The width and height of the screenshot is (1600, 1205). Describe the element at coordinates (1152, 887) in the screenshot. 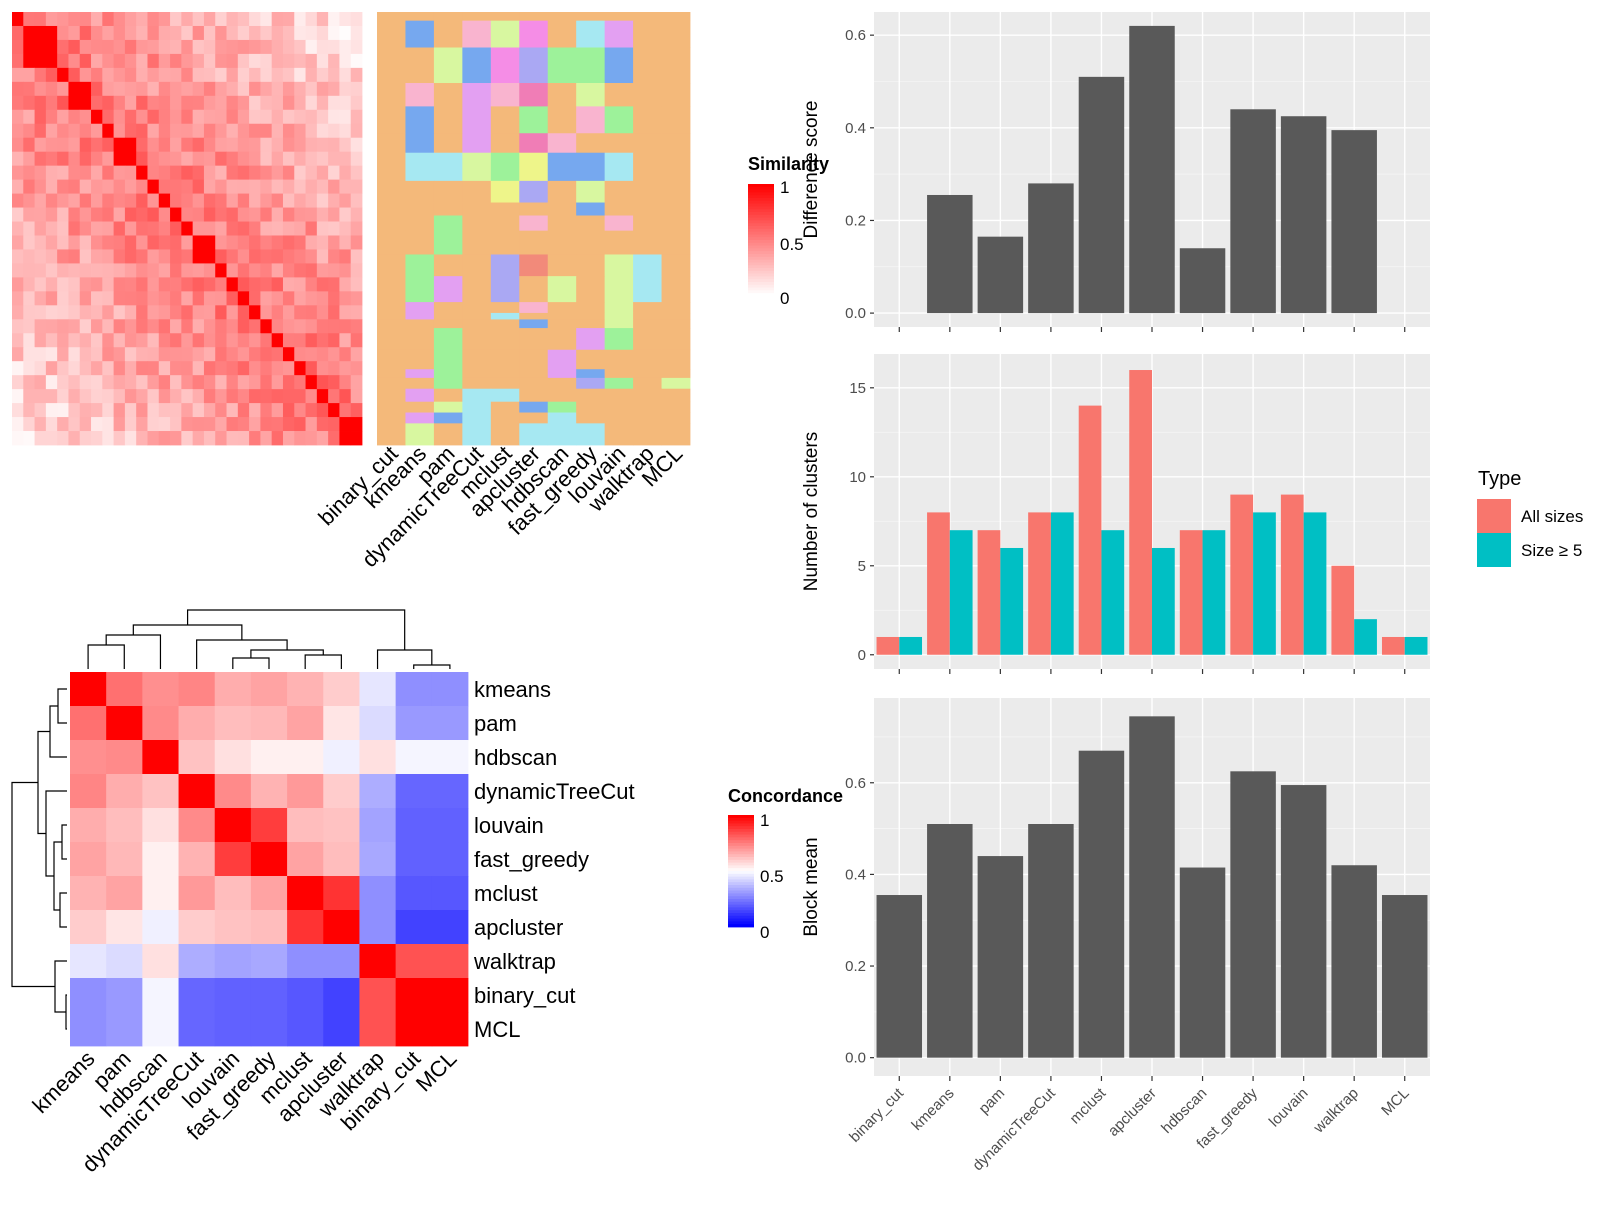

I see `bar` at that location.